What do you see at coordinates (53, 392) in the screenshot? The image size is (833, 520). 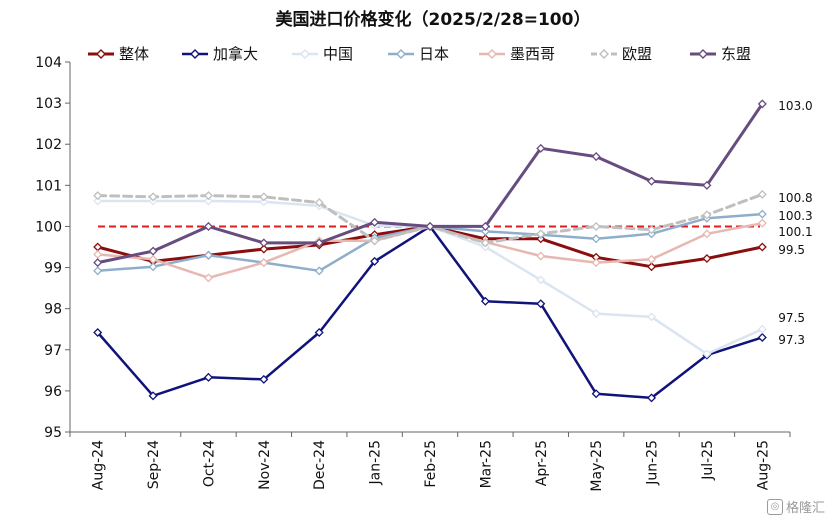 I see `y-tick-label: 96` at bounding box center [53, 392].